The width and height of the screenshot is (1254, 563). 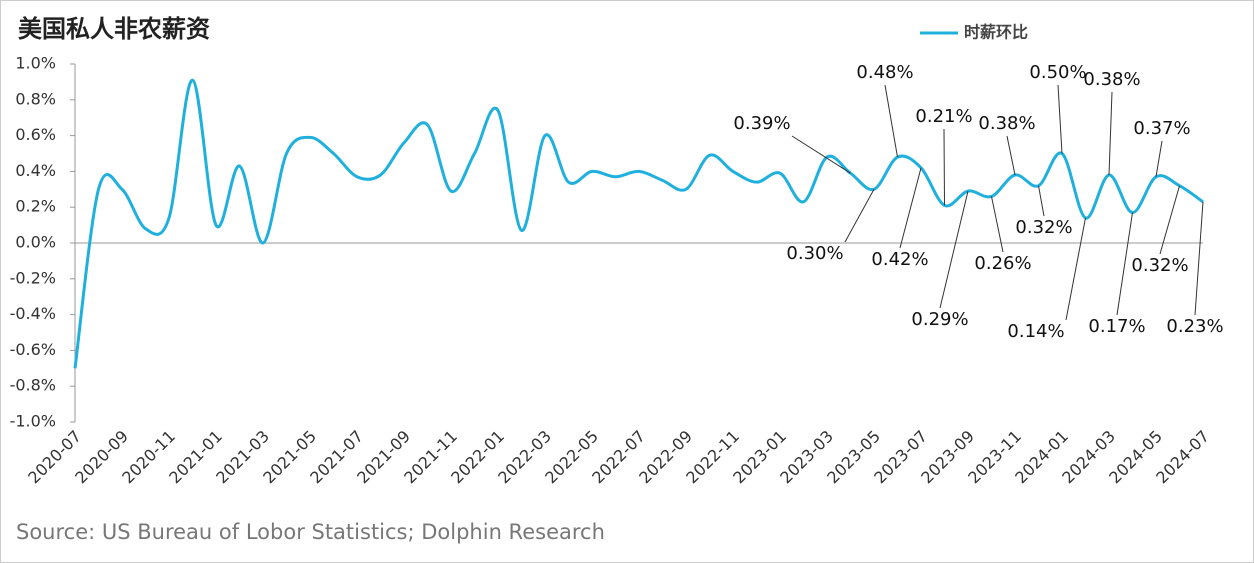 I want to click on data-label: 0.48%, so click(x=884, y=72).